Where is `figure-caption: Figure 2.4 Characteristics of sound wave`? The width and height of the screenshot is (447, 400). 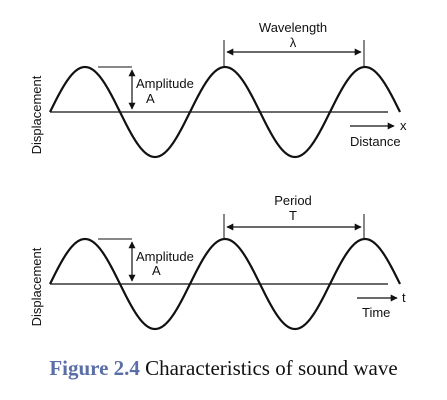 figure-caption: Figure 2.4 Characteristics of sound wave is located at coordinates (223, 368).